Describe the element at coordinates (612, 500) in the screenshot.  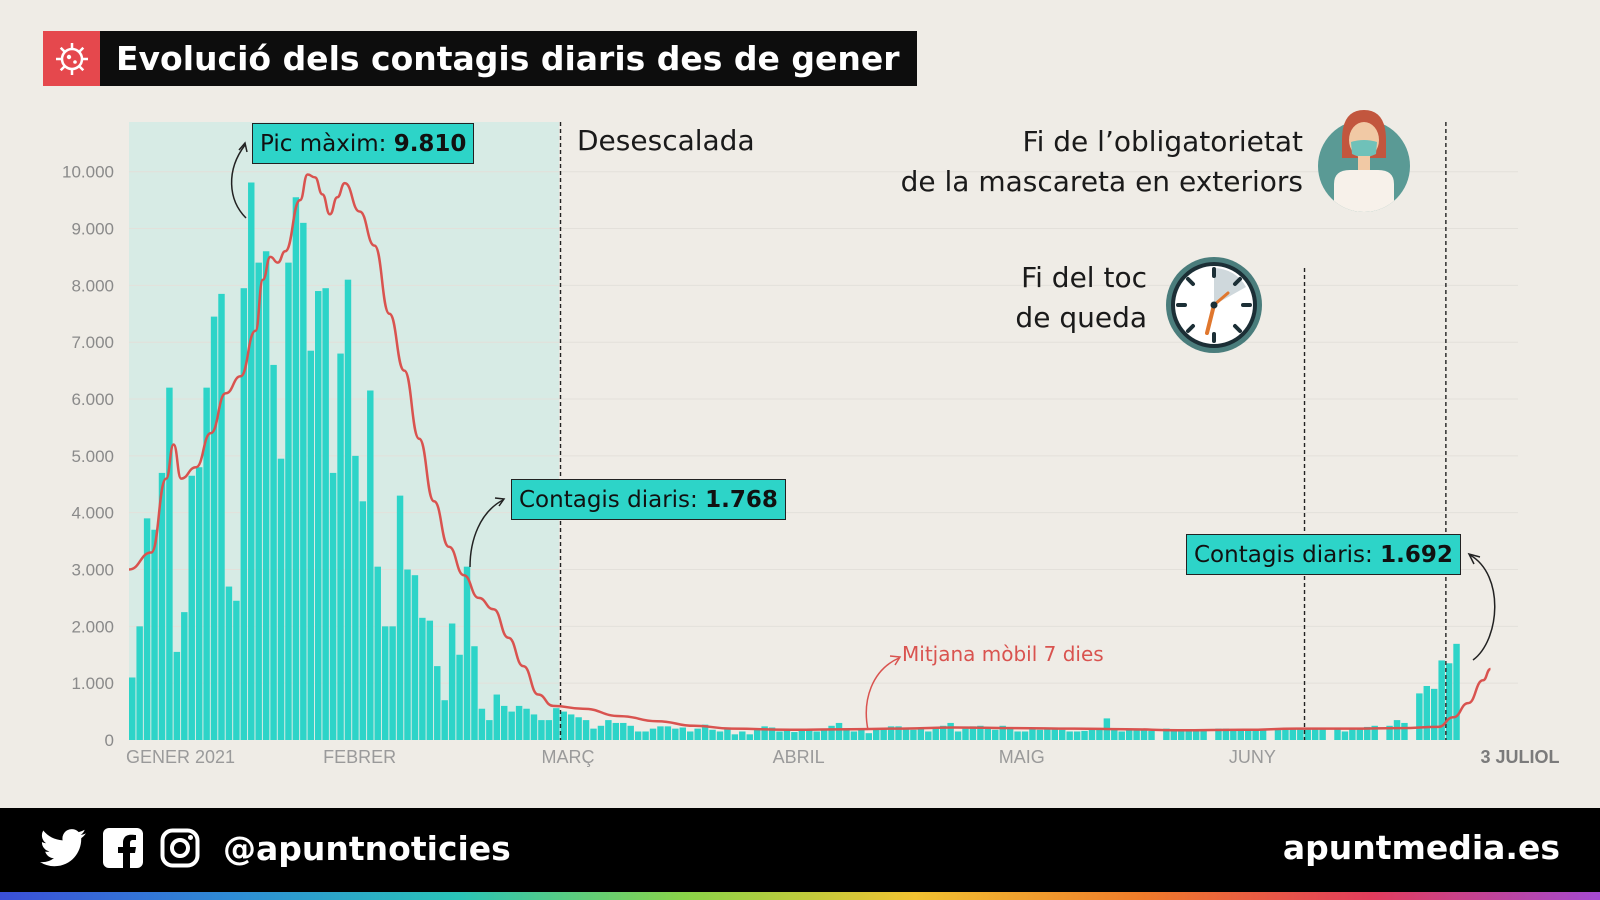
I see `feb-label: Contagis diaris:` at that location.